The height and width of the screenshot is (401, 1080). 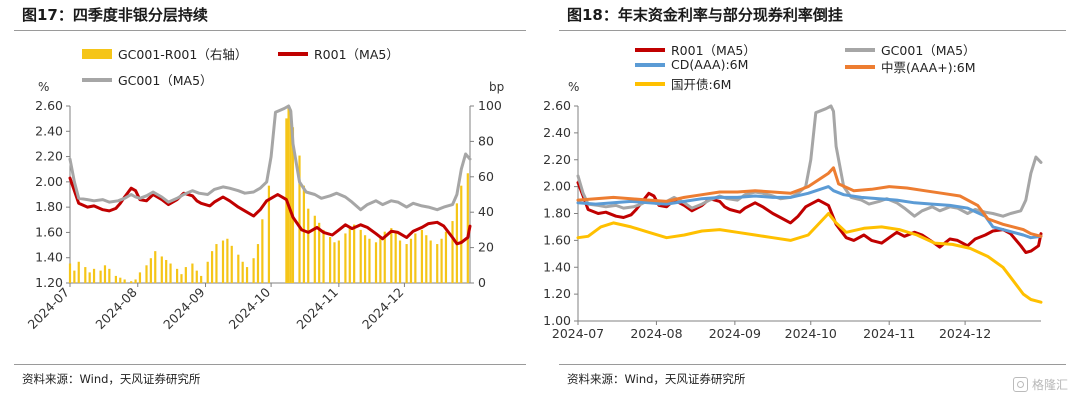 I want to click on left-legend-r001: R001（MA5）, so click(x=338, y=53).